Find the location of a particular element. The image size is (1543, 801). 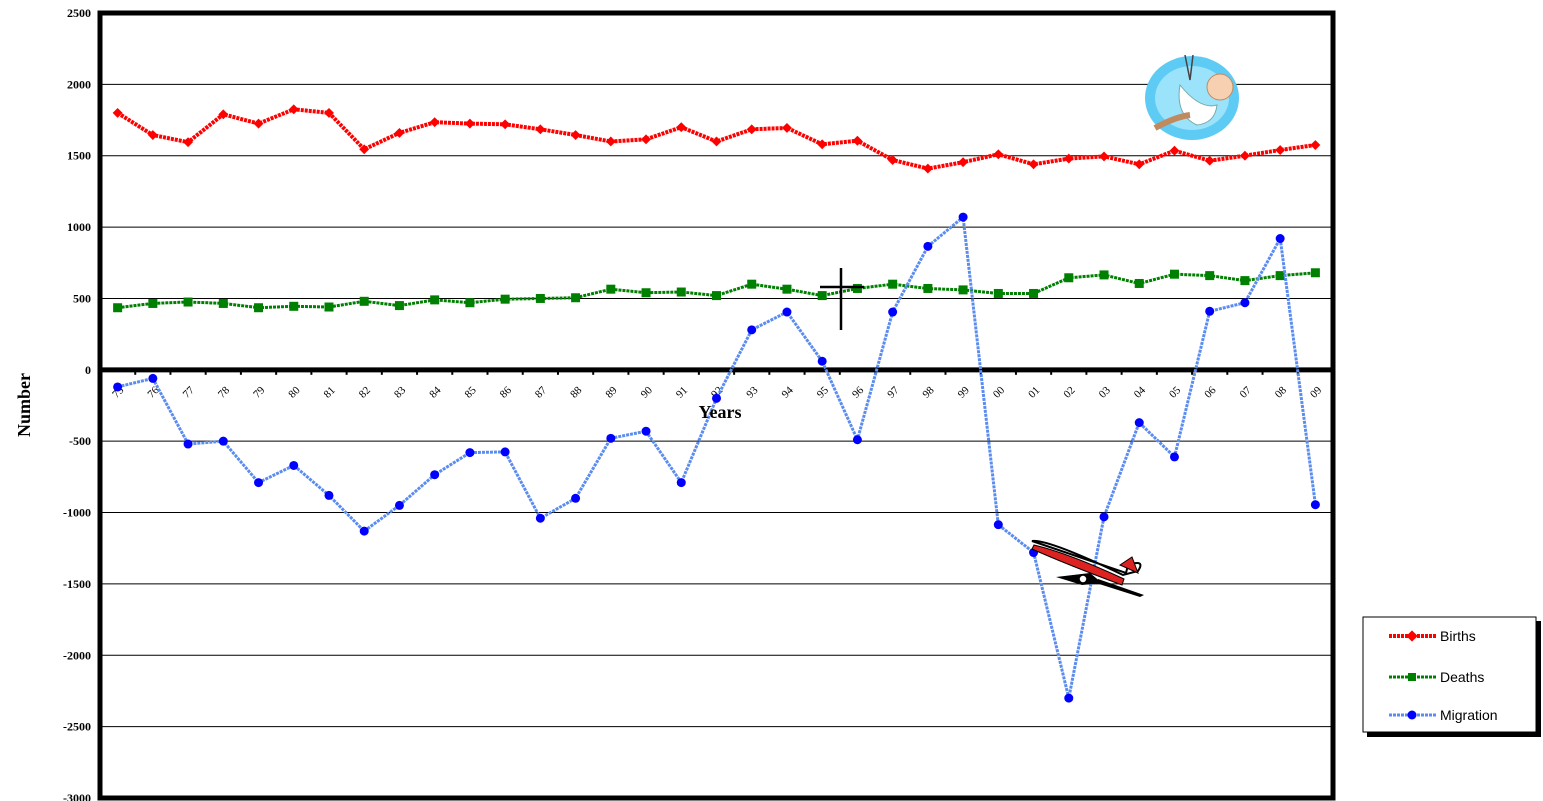

x-tick-label: 08 is located at coordinates (1281, 392).